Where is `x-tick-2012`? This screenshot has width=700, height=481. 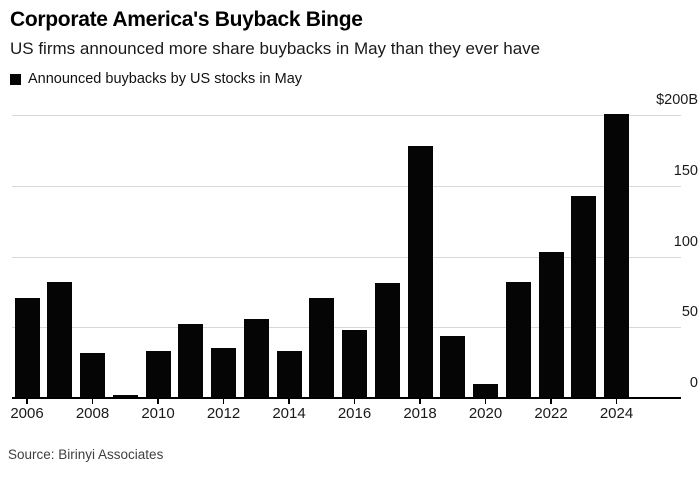
x-tick-2012 is located at coordinates (223, 401).